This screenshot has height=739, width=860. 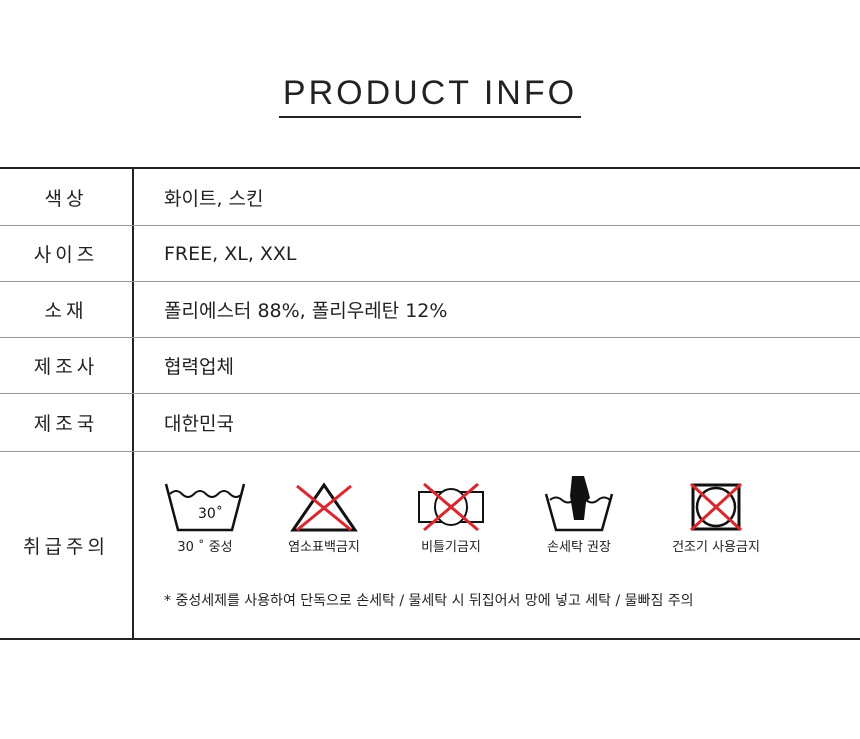 I want to click on care-caption: 건조기 사용금지, so click(x=716, y=547).